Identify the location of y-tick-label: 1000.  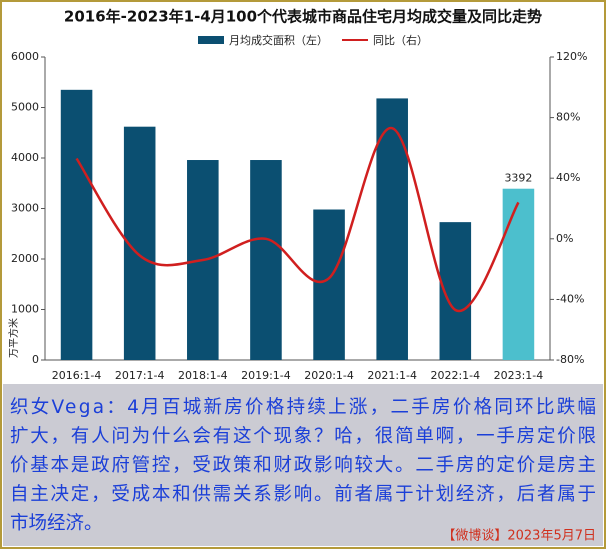
(25, 309).